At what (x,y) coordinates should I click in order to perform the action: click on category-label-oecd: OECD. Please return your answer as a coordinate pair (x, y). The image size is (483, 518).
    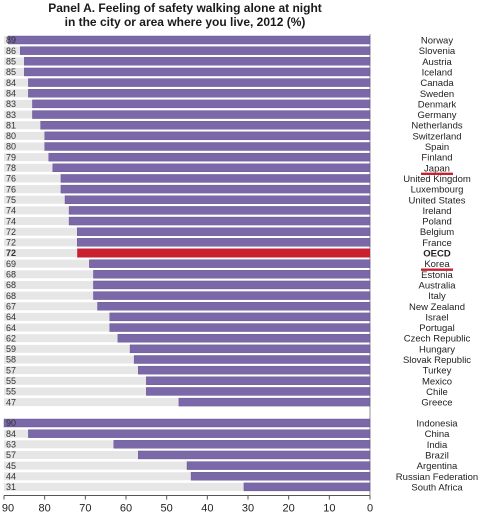
    Looking at the image, I should click on (437, 254).